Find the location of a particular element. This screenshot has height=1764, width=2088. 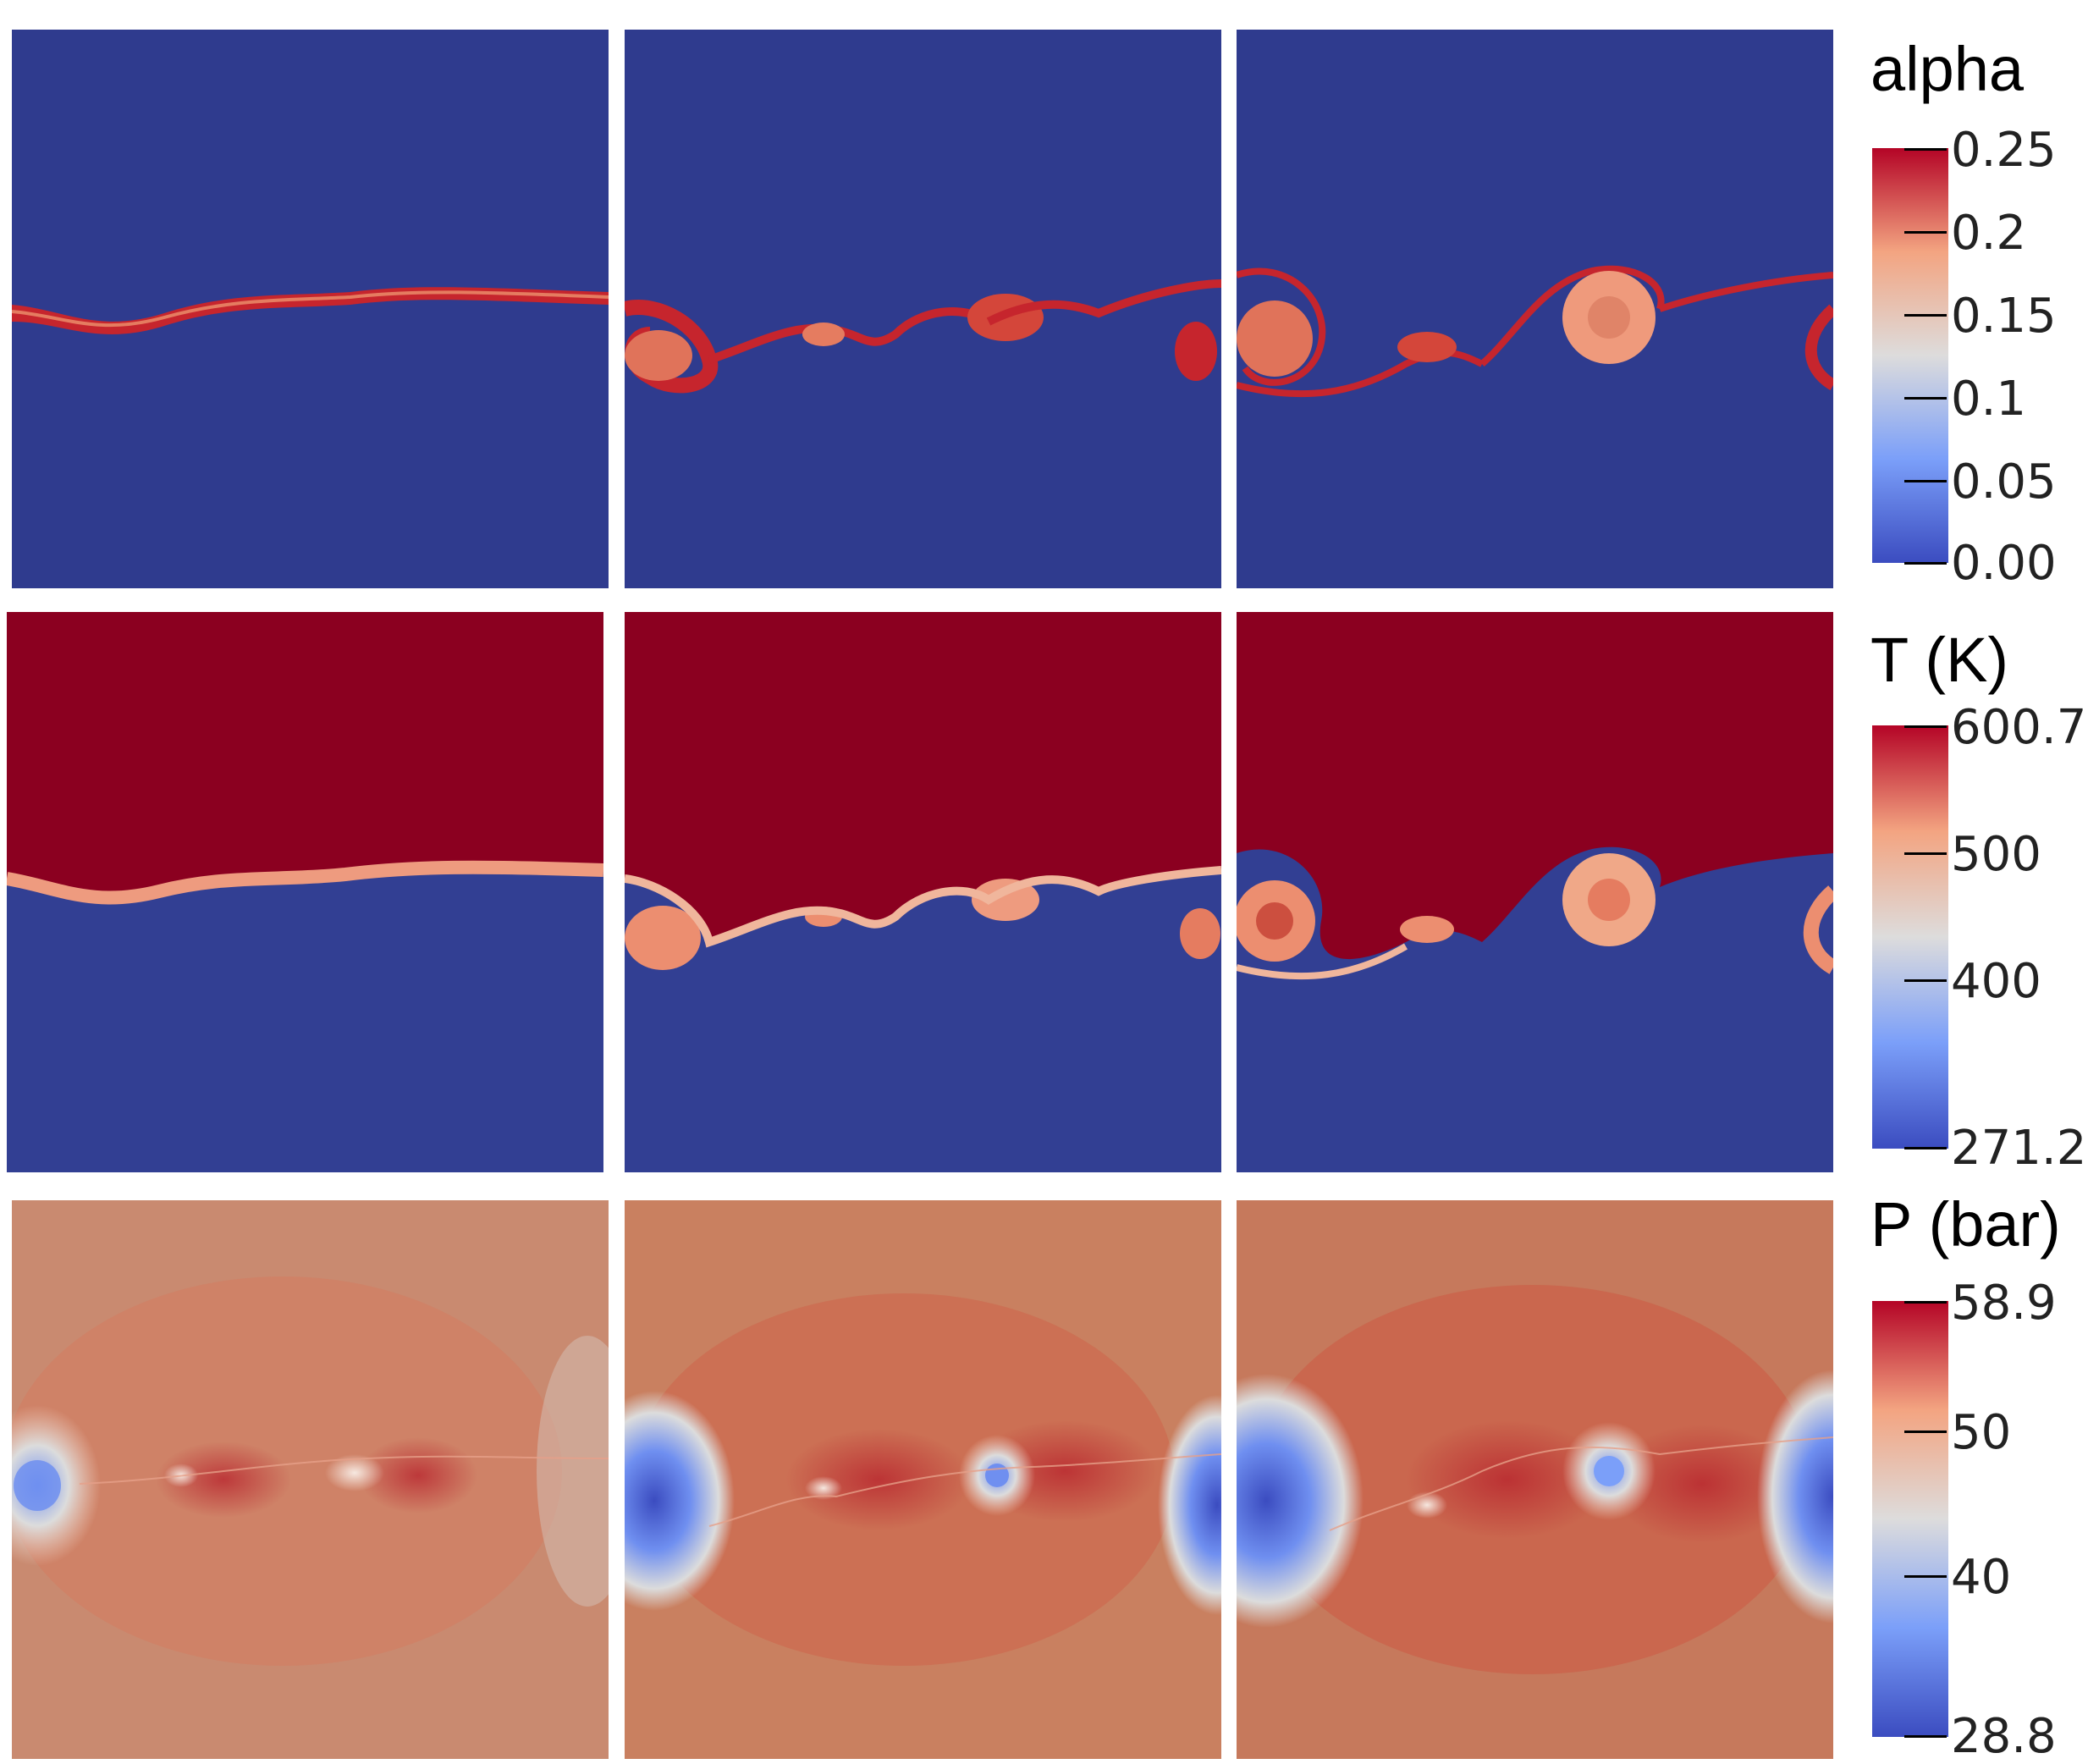

pressure-colorbar-gradient is located at coordinates (1910, 1519).